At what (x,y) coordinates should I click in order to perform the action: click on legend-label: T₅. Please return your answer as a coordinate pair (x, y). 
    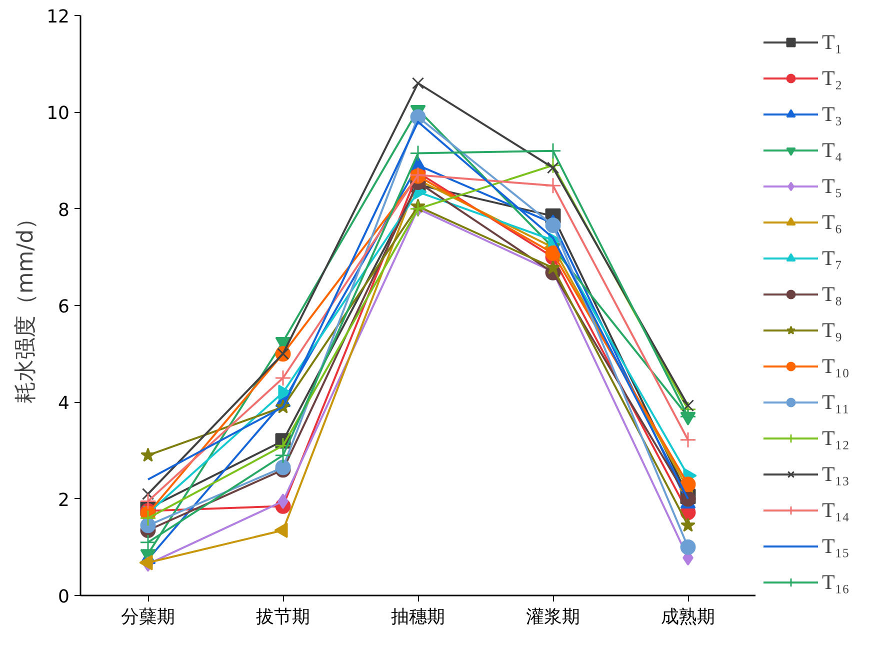
    Looking at the image, I should click on (832, 186).